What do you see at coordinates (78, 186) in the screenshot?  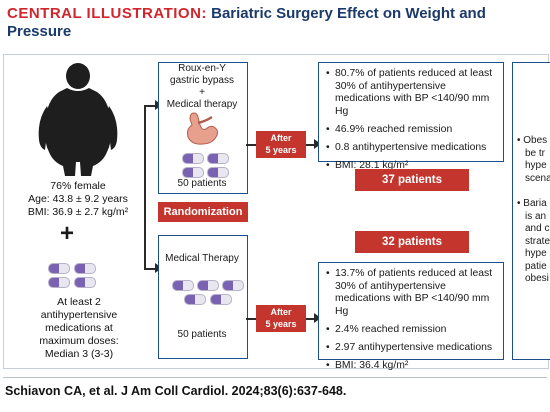 I see `population-female: 76% female` at bounding box center [78, 186].